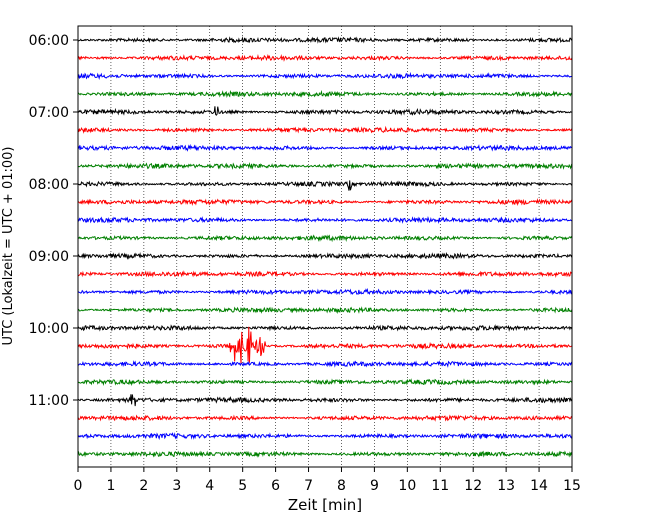 The width and height of the screenshot is (650, 520). What do you see at coordinates (506, 486) in the screenshot?
I see `x-tick-label-13: 13` at bounding box center [506, 486].